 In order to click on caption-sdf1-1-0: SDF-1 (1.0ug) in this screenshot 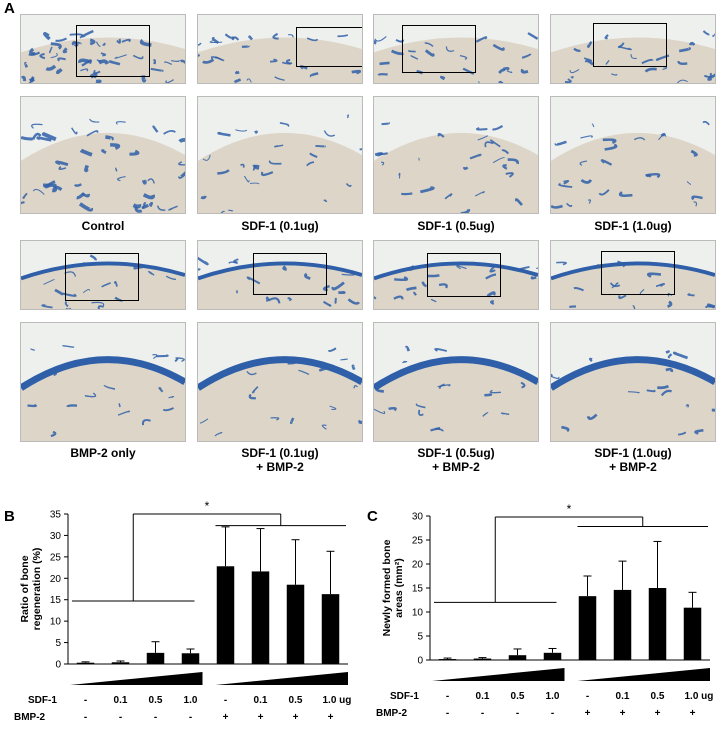, I will do `click(633, 226)`.